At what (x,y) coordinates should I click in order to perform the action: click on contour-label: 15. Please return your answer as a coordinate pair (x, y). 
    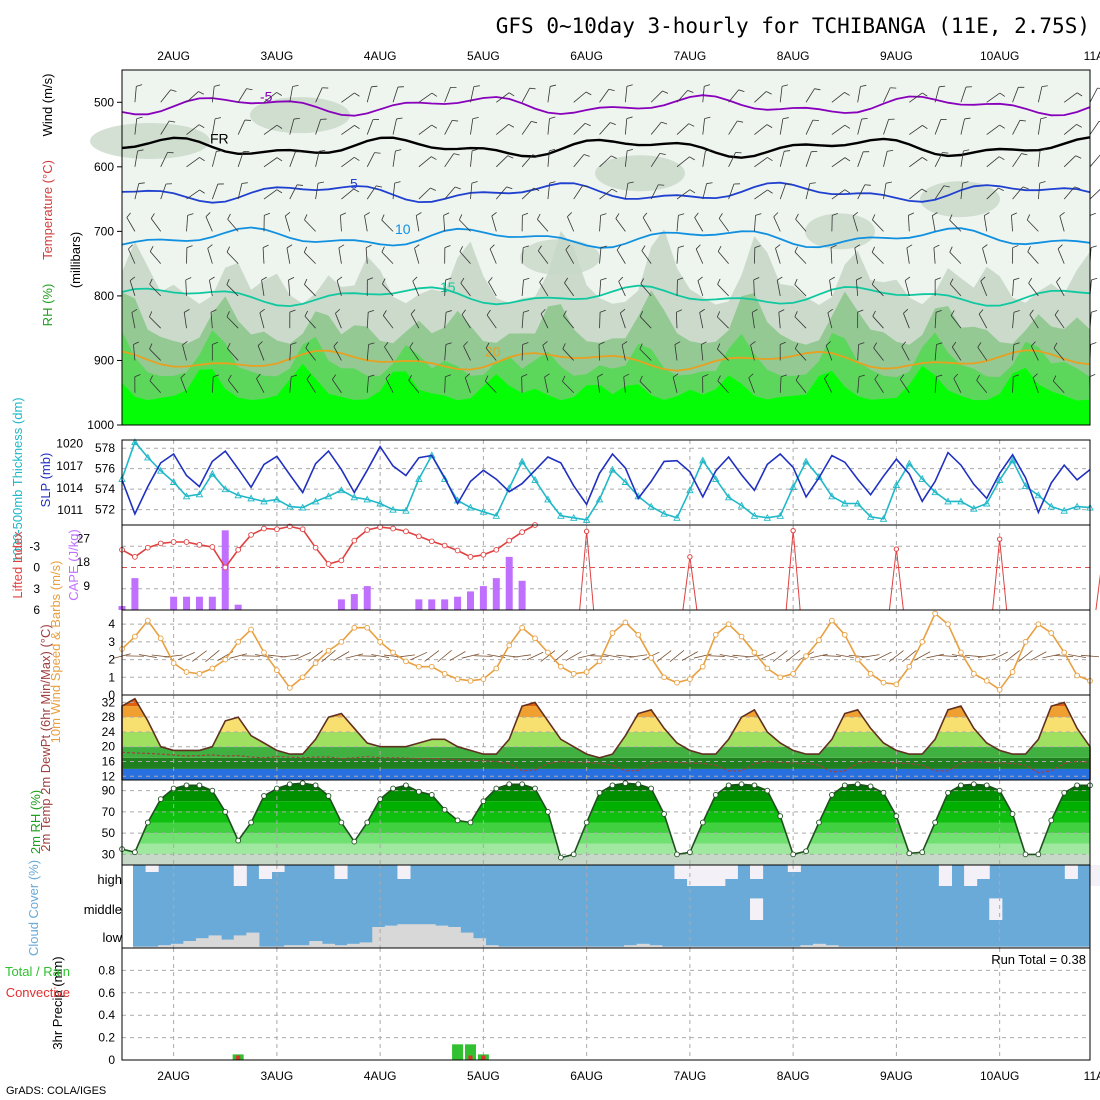
    Looking at the image, I should click on (448, 287).